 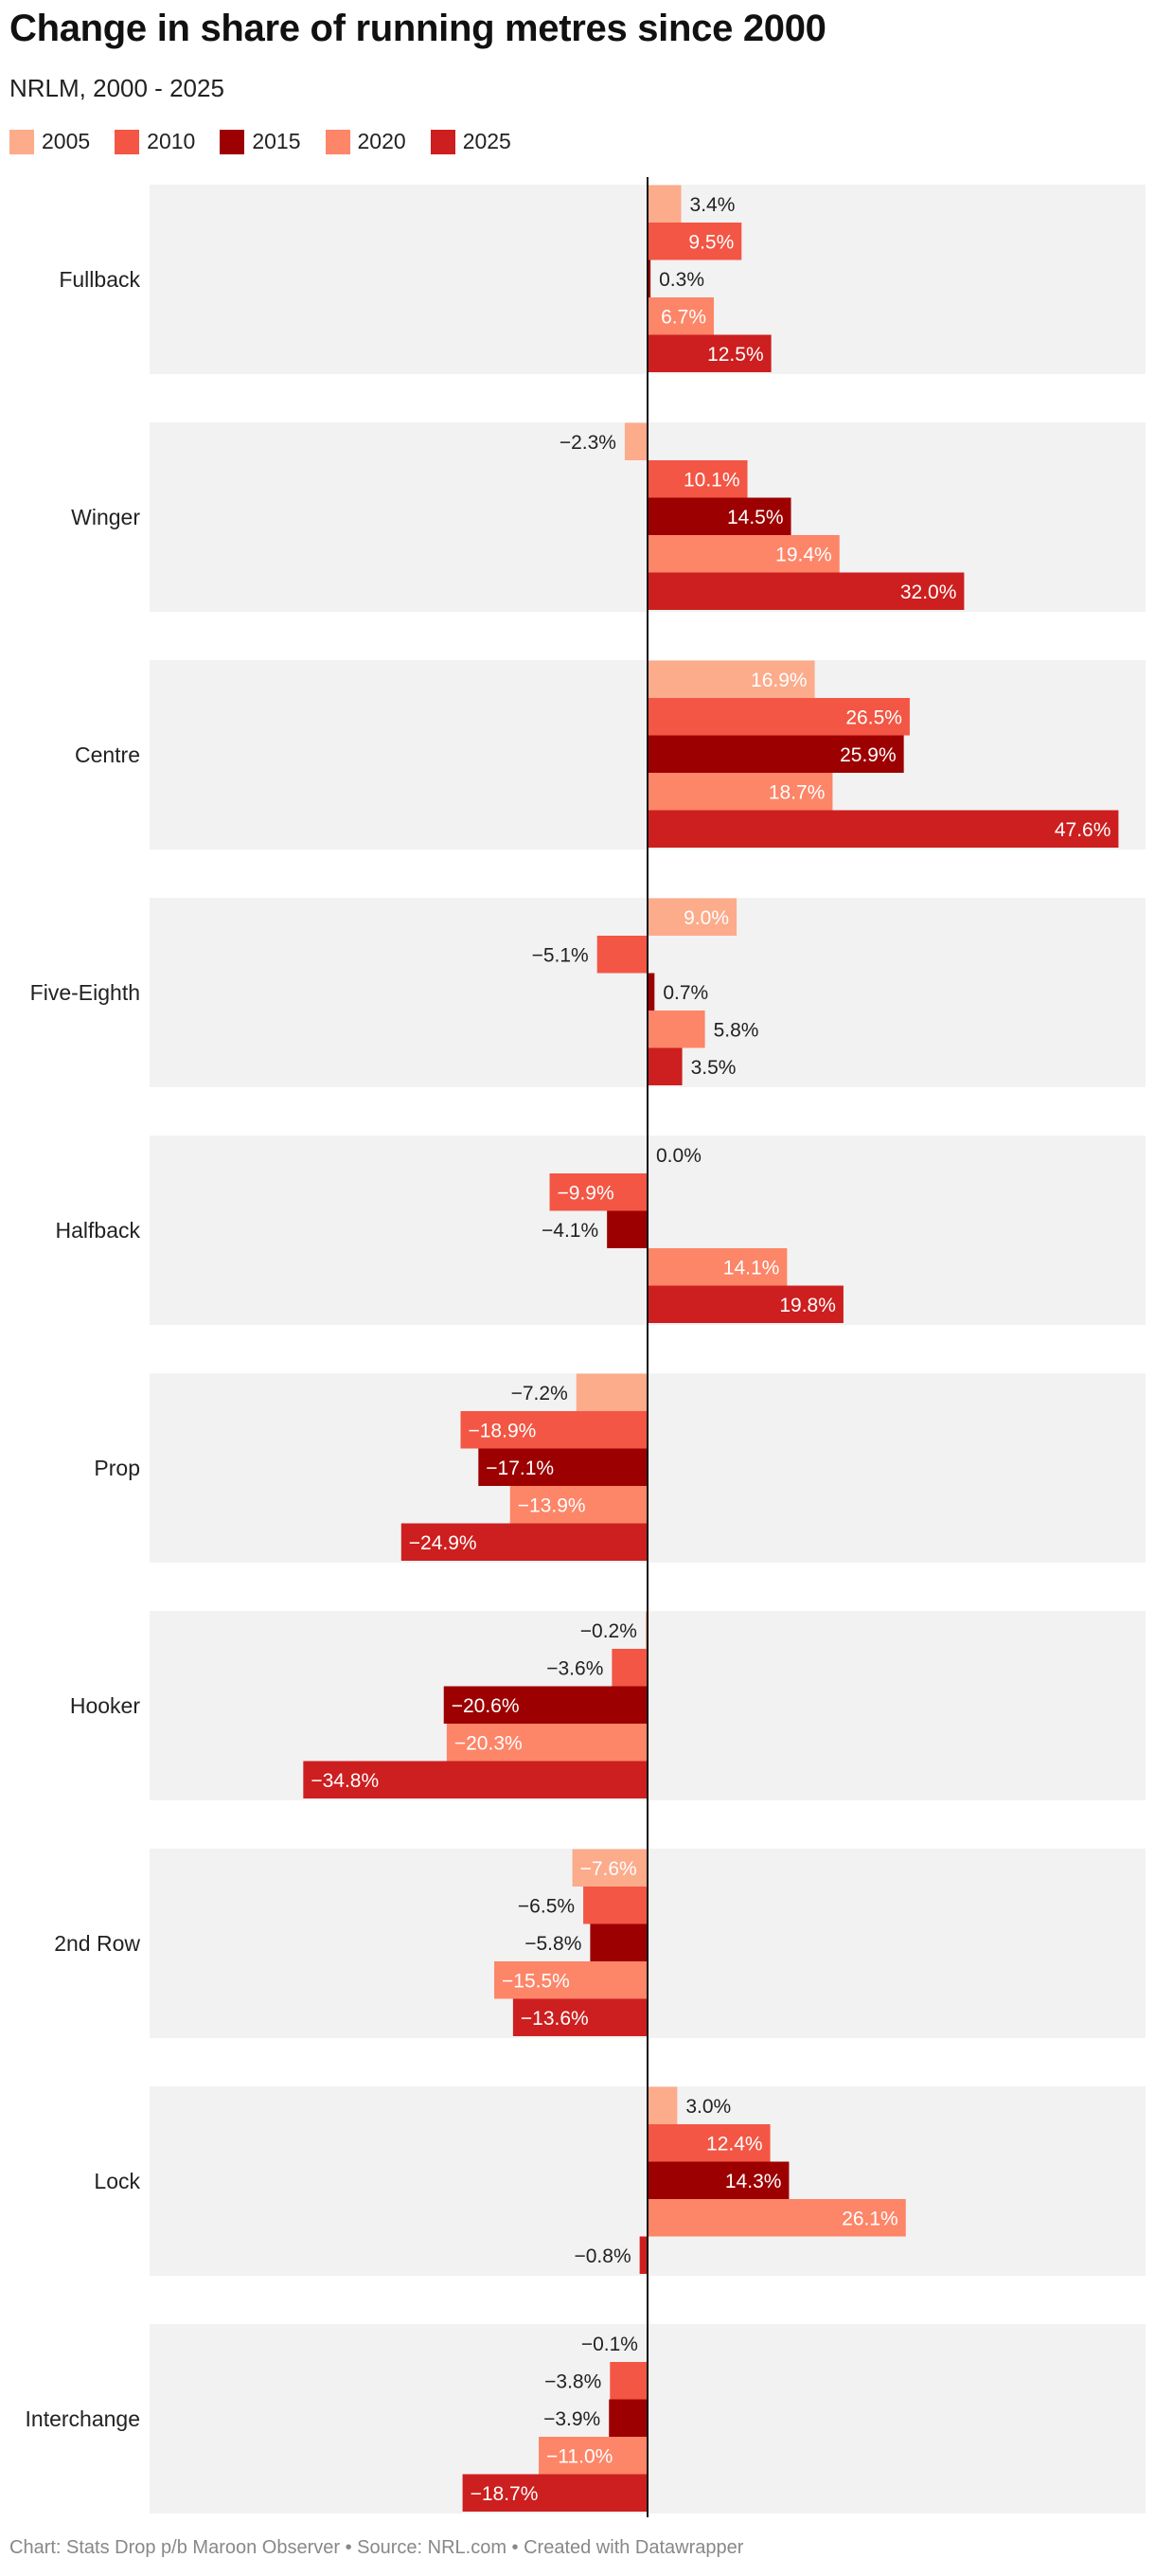 What do you see at coordinates (443, 1543) in the screenshot?
I see `data-label: −24.9%` at bounding box center [443, 1543].